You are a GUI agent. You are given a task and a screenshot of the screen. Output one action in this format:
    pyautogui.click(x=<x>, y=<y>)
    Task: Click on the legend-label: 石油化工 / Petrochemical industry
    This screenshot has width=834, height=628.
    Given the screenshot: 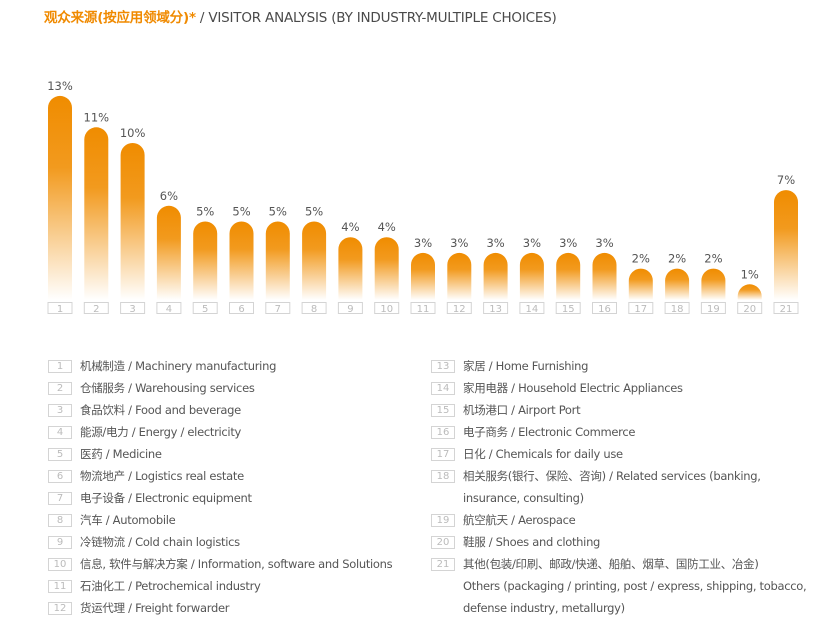 What is the action you would take?
    pyautogui.click(x=170, y=586)
    